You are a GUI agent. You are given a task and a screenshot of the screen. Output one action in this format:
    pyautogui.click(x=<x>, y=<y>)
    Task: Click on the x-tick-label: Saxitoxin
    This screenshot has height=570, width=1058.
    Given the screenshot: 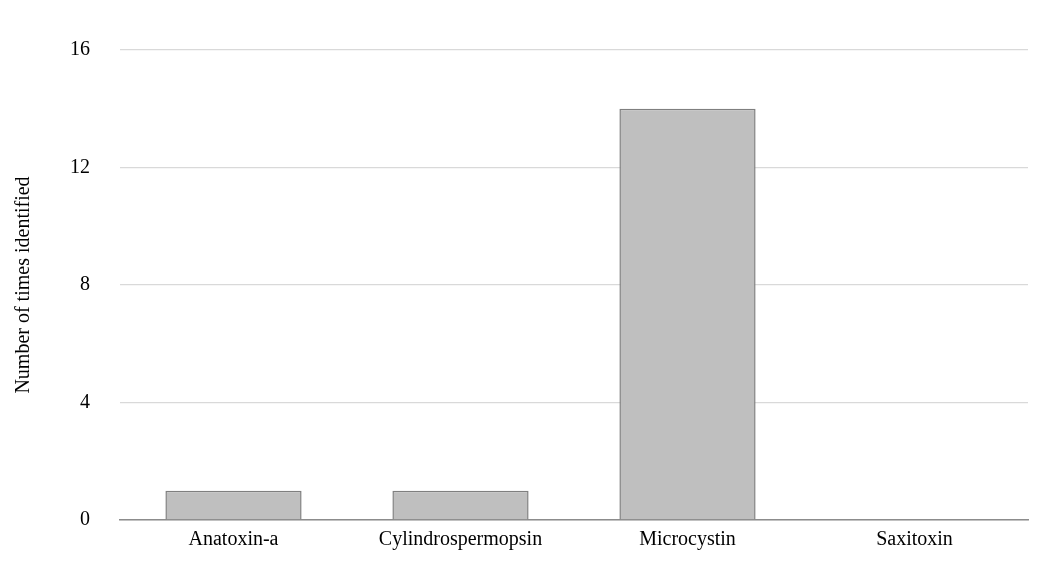 What is the action you would take?
    pyautogui.click(x=914, y=538)
    